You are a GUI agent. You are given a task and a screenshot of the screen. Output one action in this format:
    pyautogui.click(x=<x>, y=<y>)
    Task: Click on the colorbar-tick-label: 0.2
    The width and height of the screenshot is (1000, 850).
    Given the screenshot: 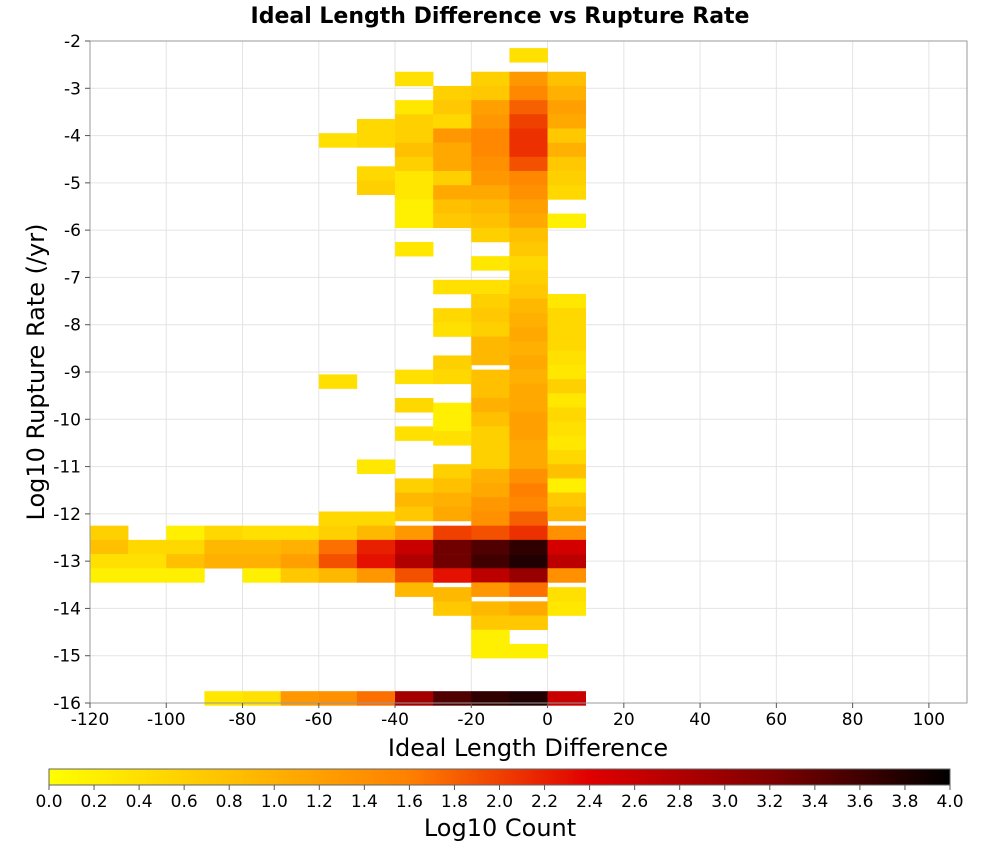 What is the action you would take?
    pyautogui.click(x=94, y=802)
    